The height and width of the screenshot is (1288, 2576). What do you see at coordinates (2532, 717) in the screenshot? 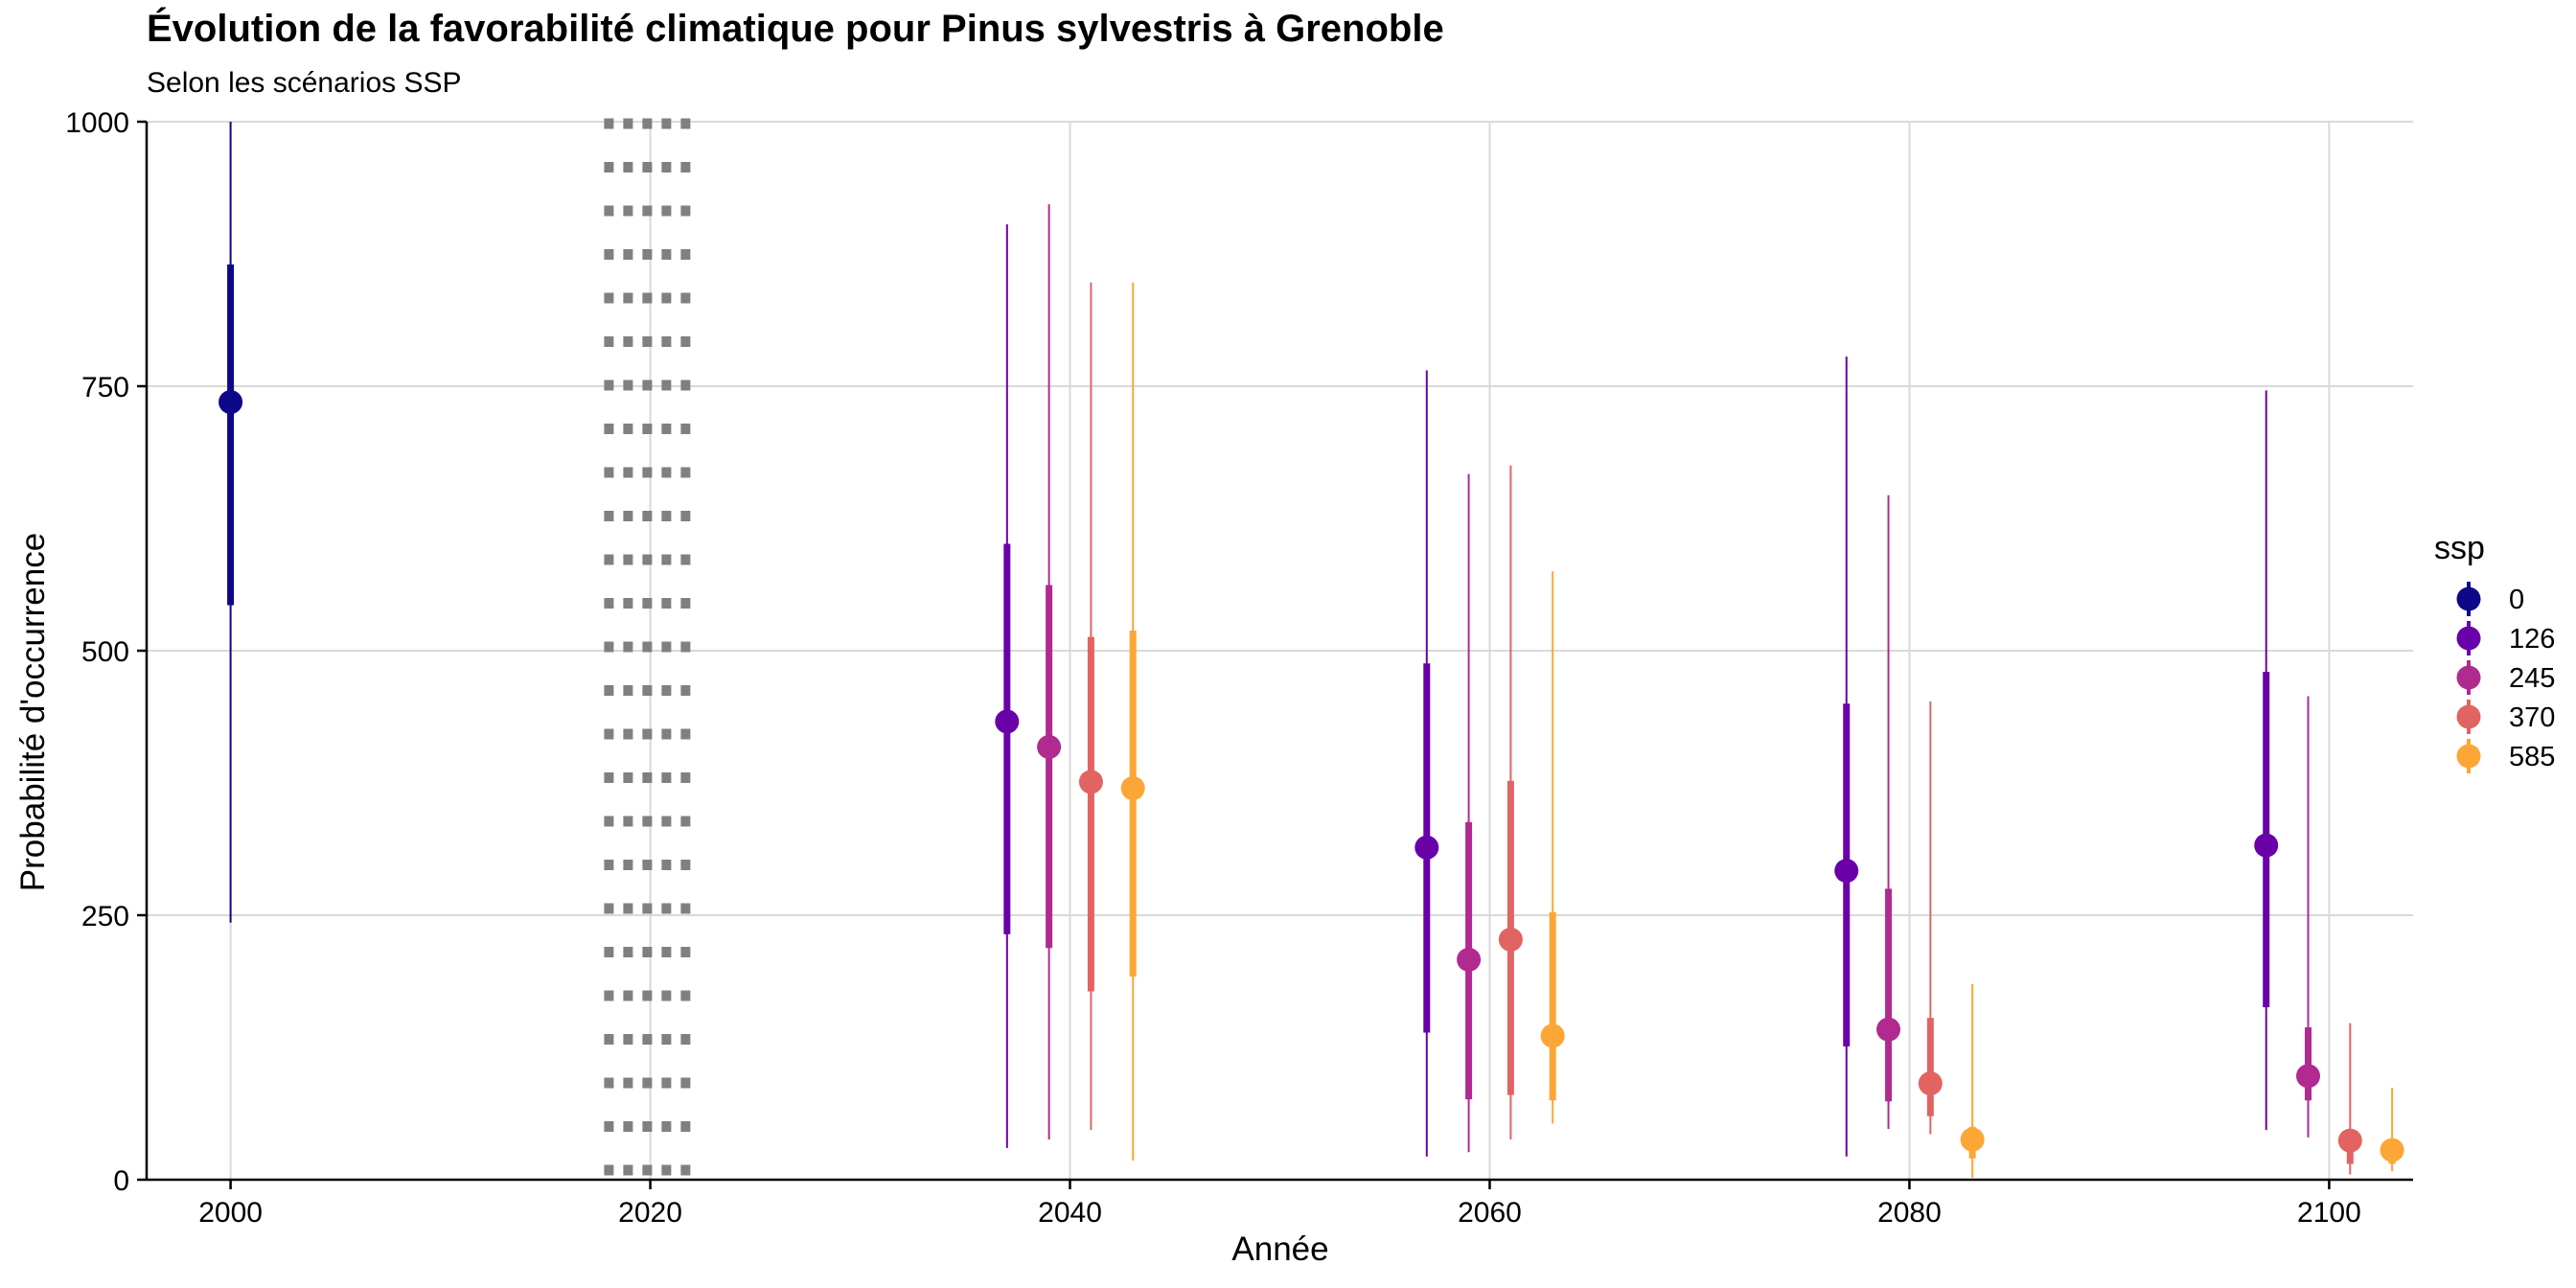
I see `legend-label-ssp-370: 370` at bounding box center [2532, 717].